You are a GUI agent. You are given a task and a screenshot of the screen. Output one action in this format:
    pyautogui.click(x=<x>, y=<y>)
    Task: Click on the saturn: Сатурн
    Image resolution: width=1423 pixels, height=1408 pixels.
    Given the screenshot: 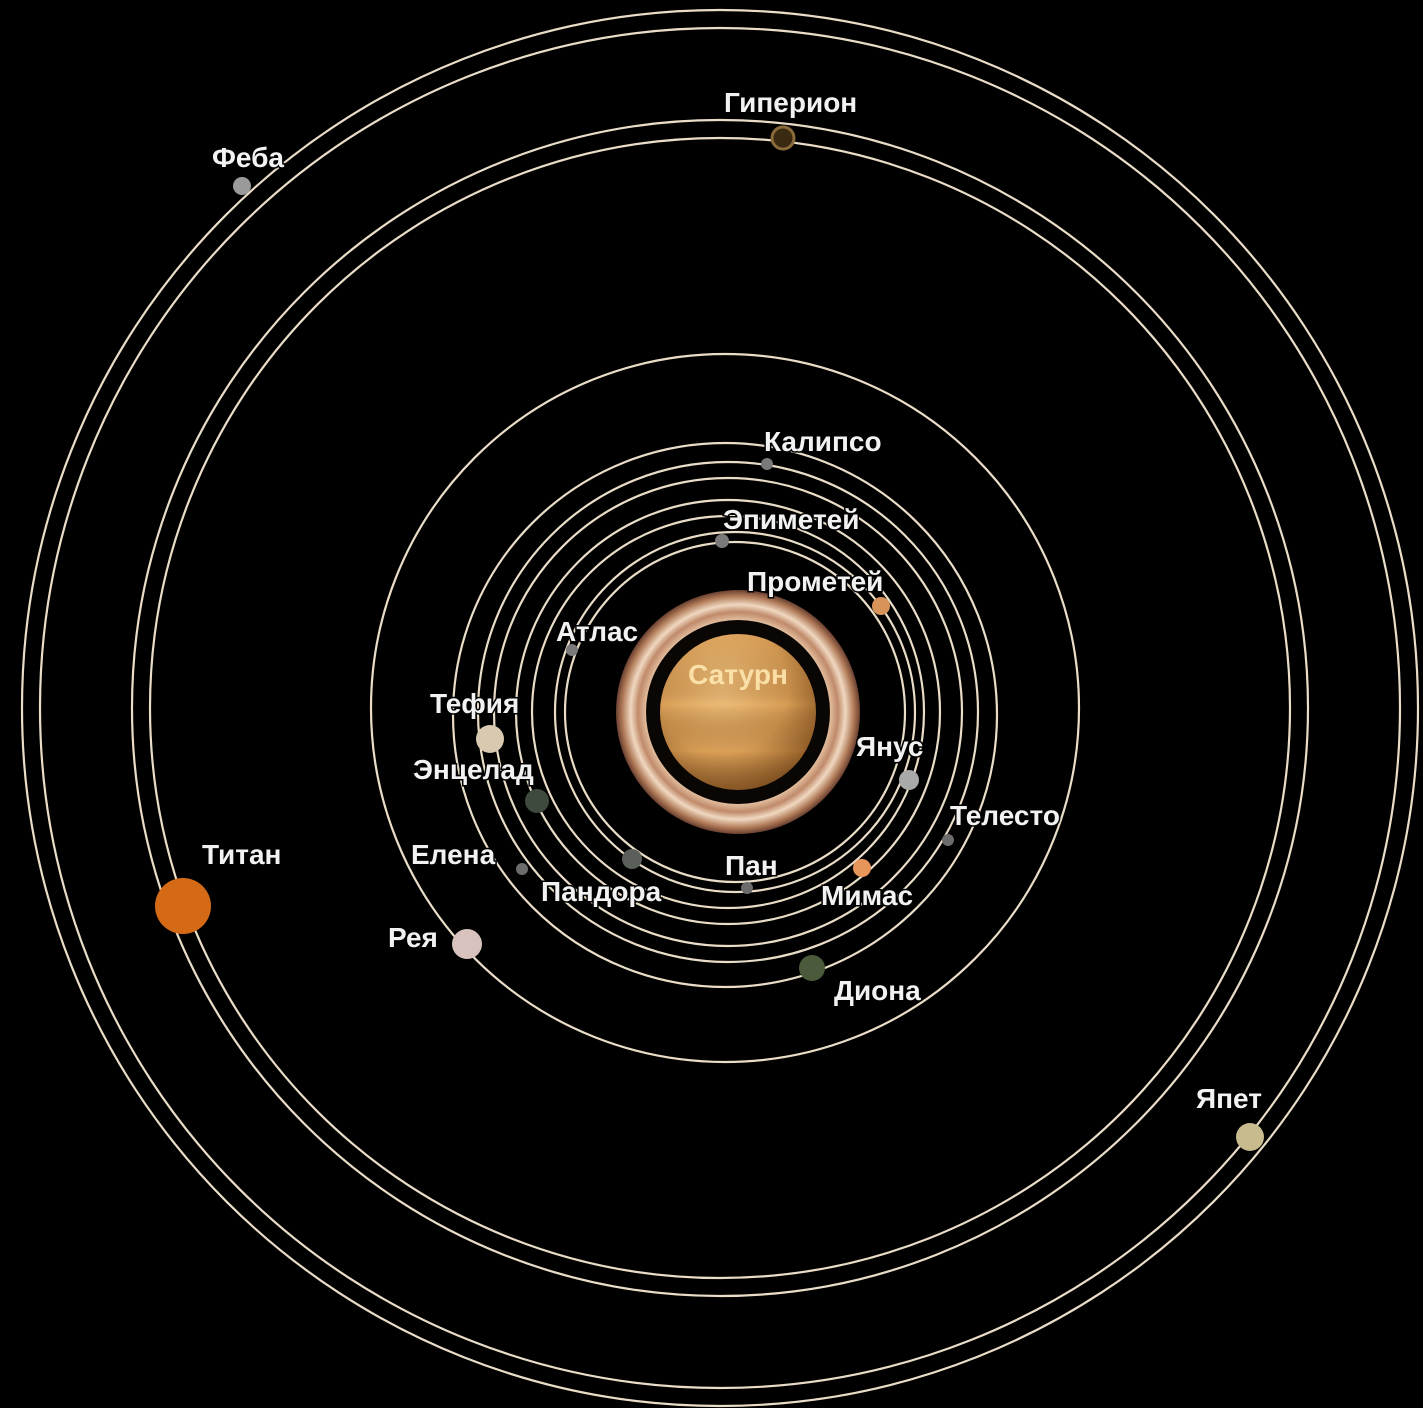 What is the action you would take?
    pyautogui.click(x=738, y=712)
    